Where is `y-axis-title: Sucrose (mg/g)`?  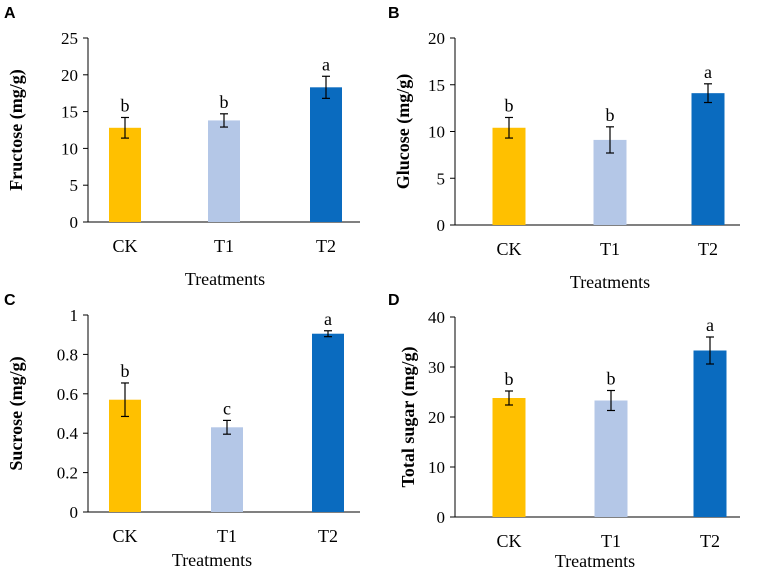
y-axis-title: Sucrose (mg/g) is located at coordinates (16, 413).